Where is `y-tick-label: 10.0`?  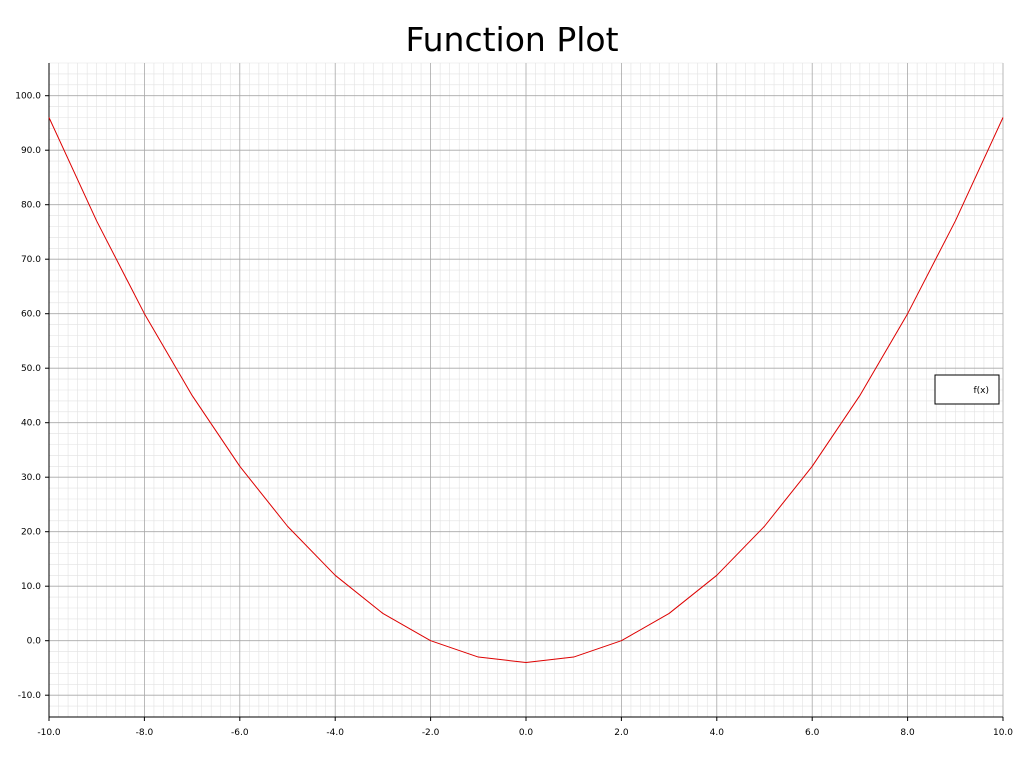
y-tick-label: 10.0 is located at coordinates (31, 587).